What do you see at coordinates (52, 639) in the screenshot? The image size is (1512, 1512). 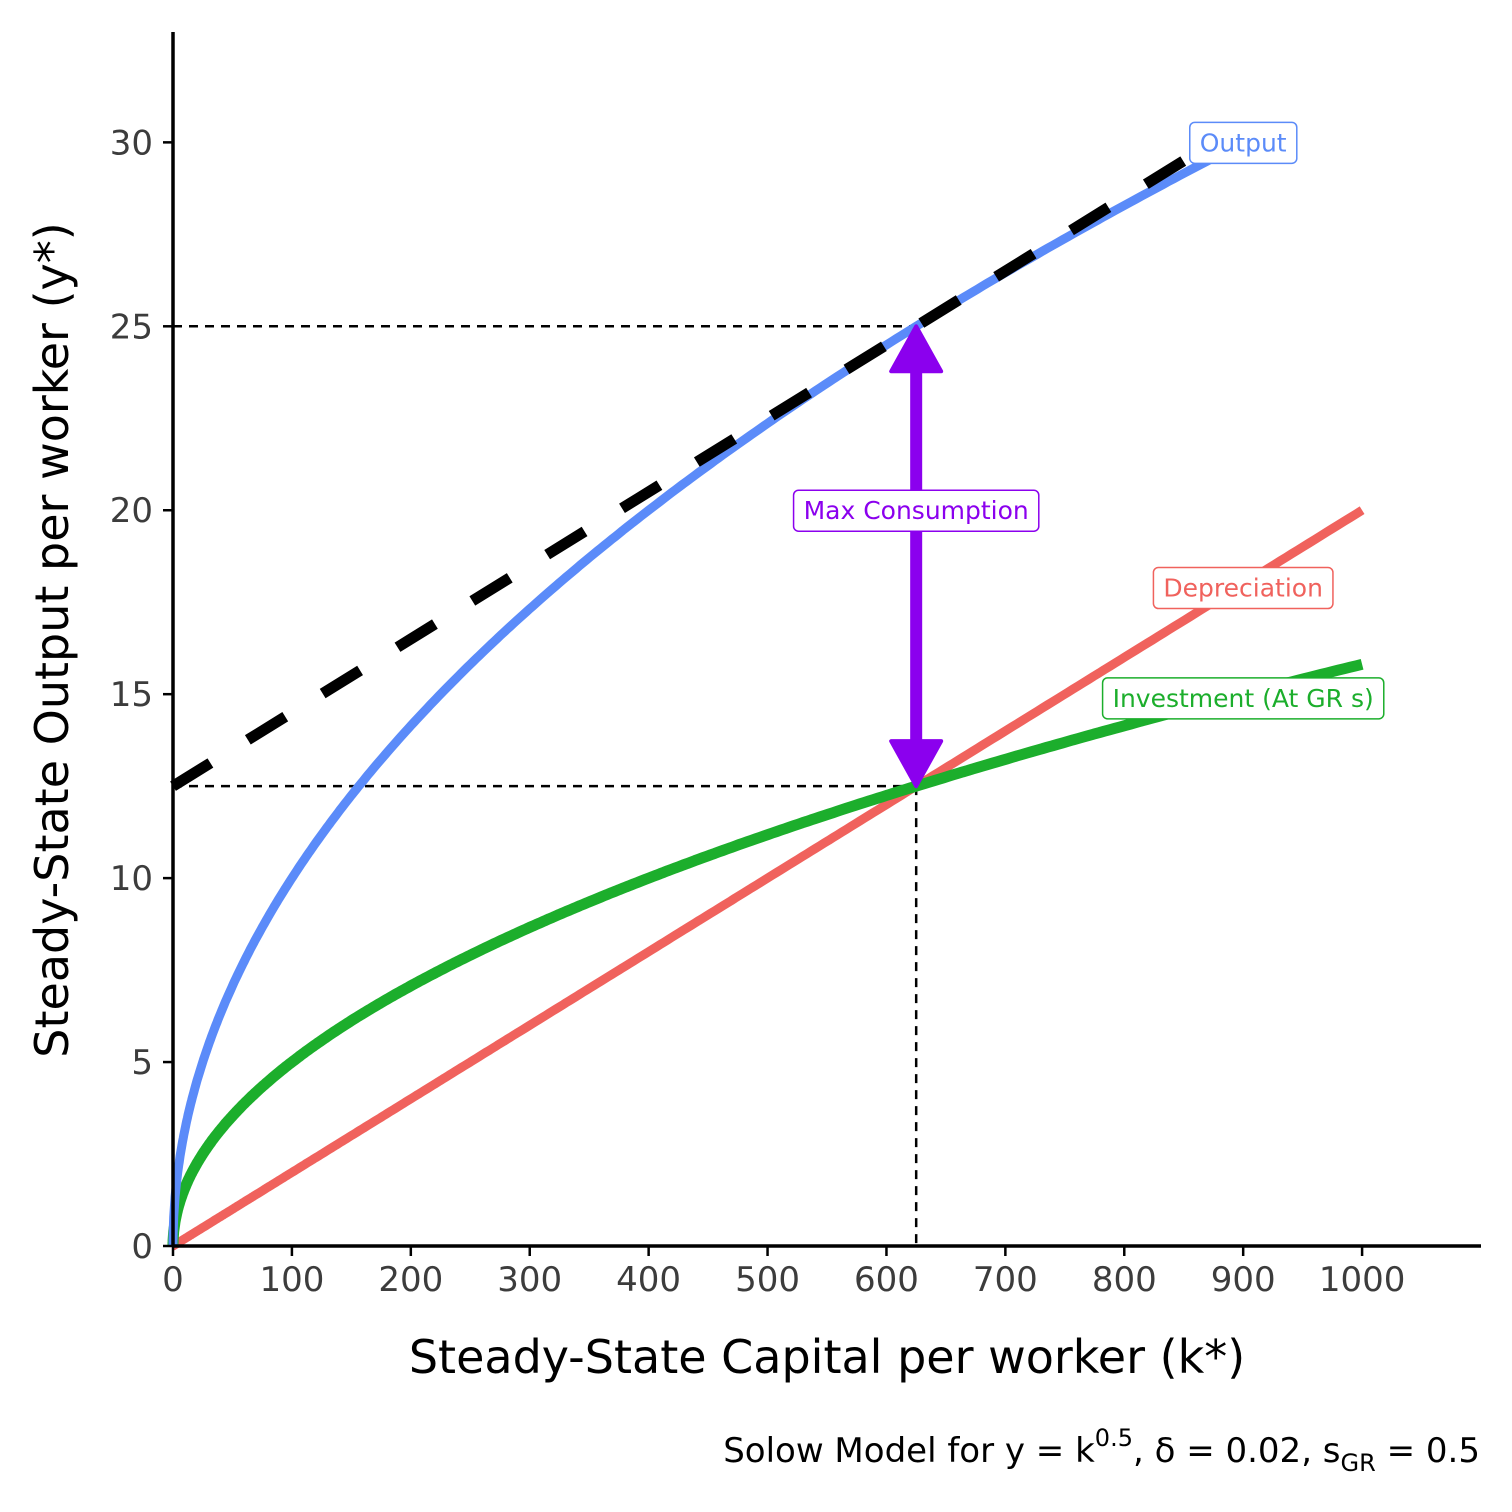 I see `y-axis-title: Steady-State Output per worker (y*)` at bounding box center [52, 639].